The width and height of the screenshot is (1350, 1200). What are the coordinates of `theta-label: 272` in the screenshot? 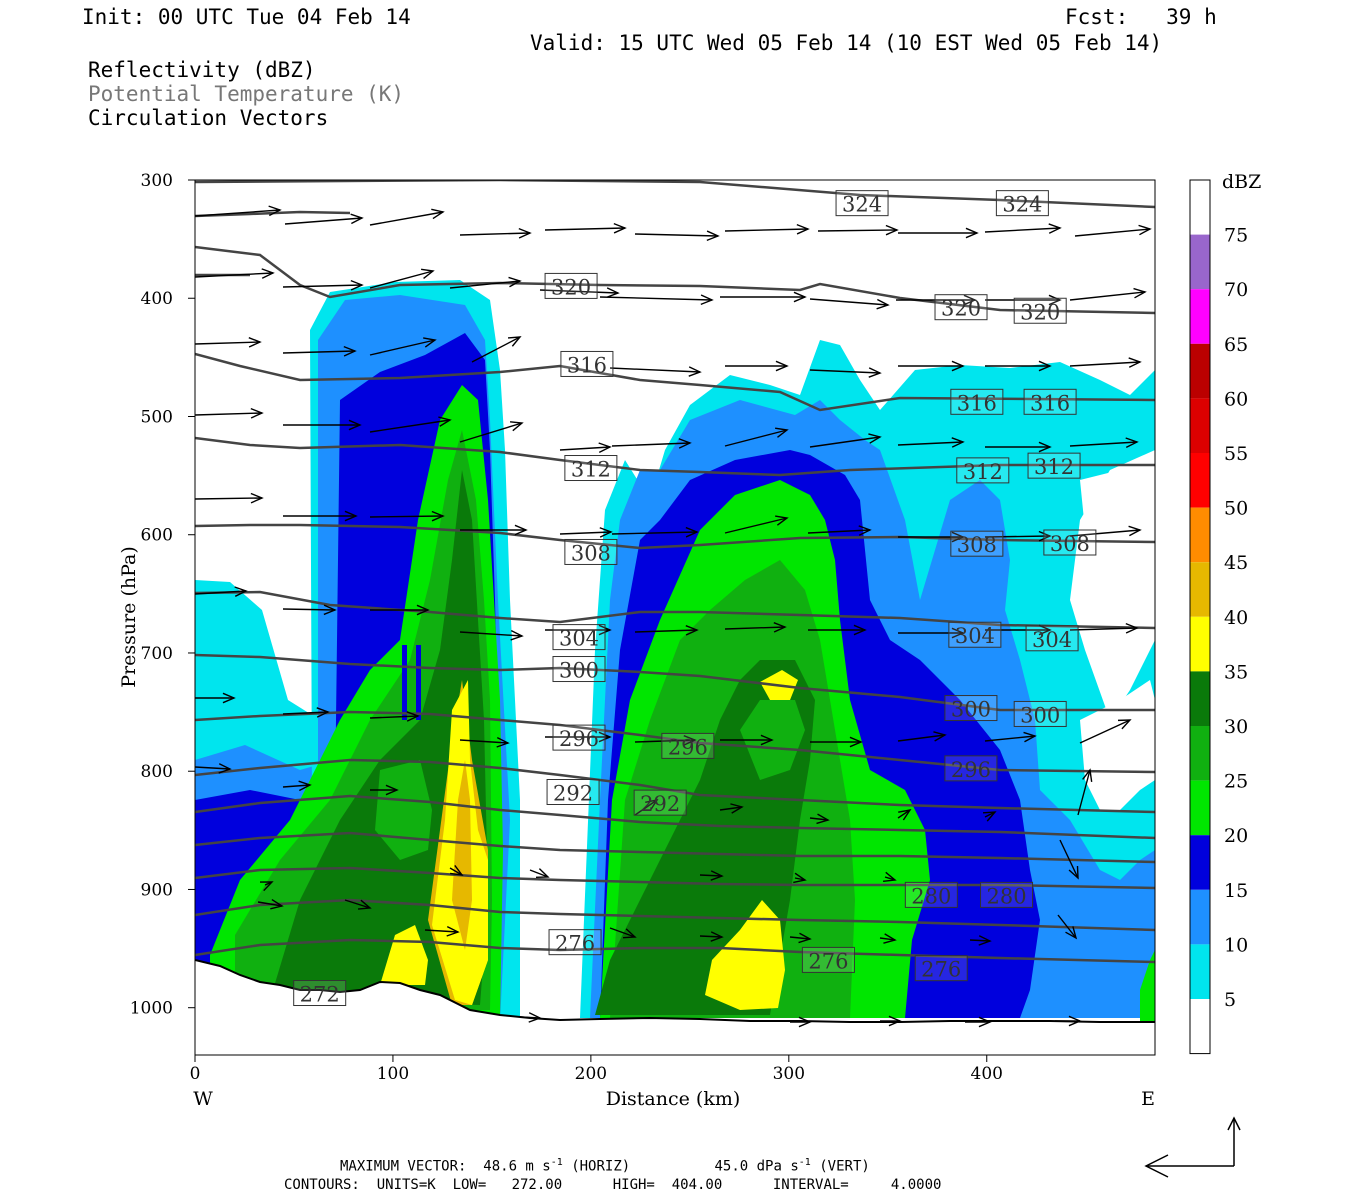 It's located at (320, 993).